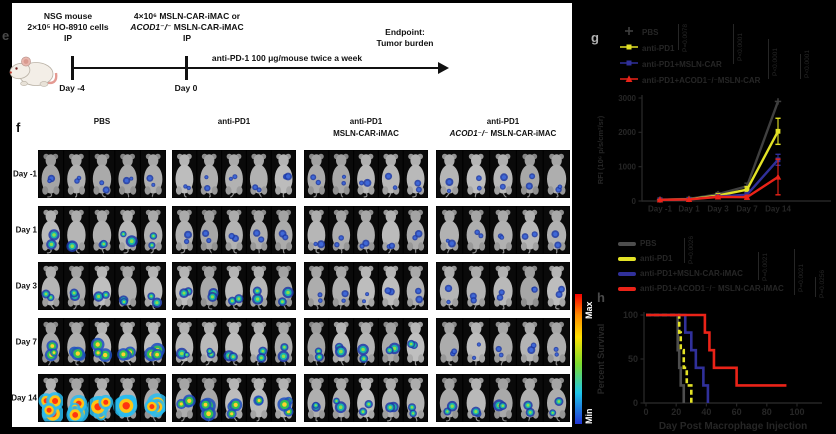  What do you see at coordinates (633, 359) in the screenshot?
I see `svg-text: 50` at bounding box center [633, 359].